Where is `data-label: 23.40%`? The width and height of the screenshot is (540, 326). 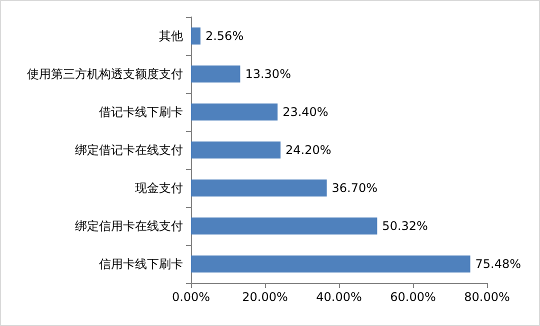 data-label: 23.40% is located at coordinates (305, 112).